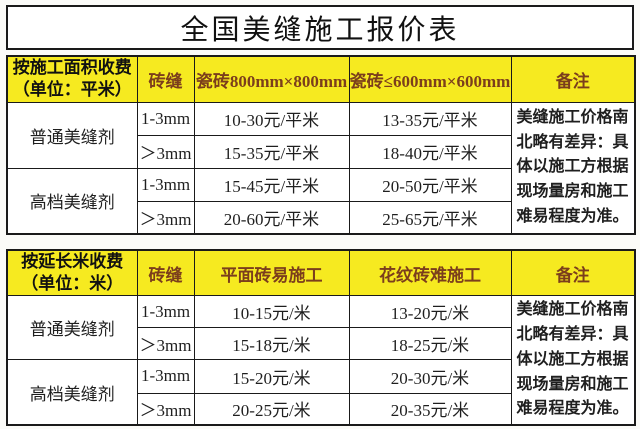 This screenshot has height=429, width=640. Describe the element at coordinates (72, 90) in the screenshot. I see `header-category-line2: （单位：平米）` at that location.